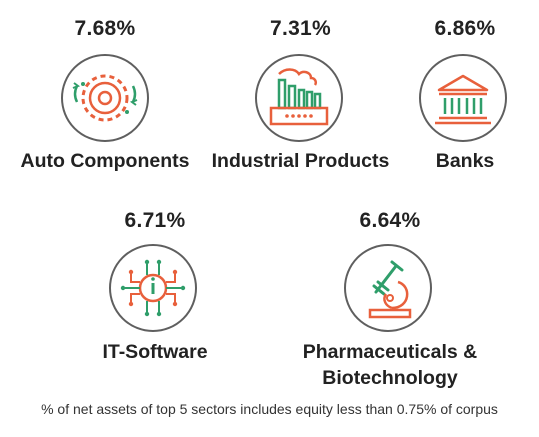  Describe the element at coordinates (465, 28) in the screenshot. I see `sector-percent: 6.86%` at that location.